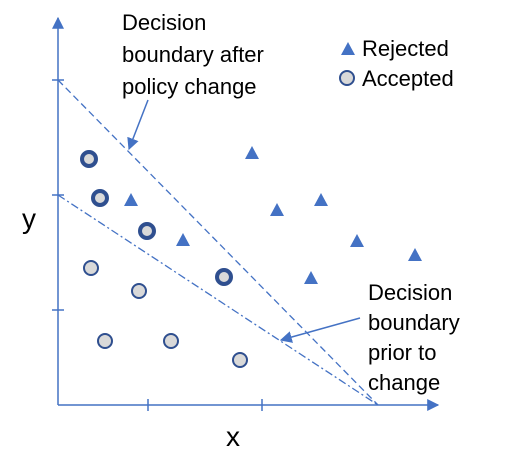 The height and width of the screenshot is (474, 529). I want to click on annotation-line: prior to, so click(402, 352).